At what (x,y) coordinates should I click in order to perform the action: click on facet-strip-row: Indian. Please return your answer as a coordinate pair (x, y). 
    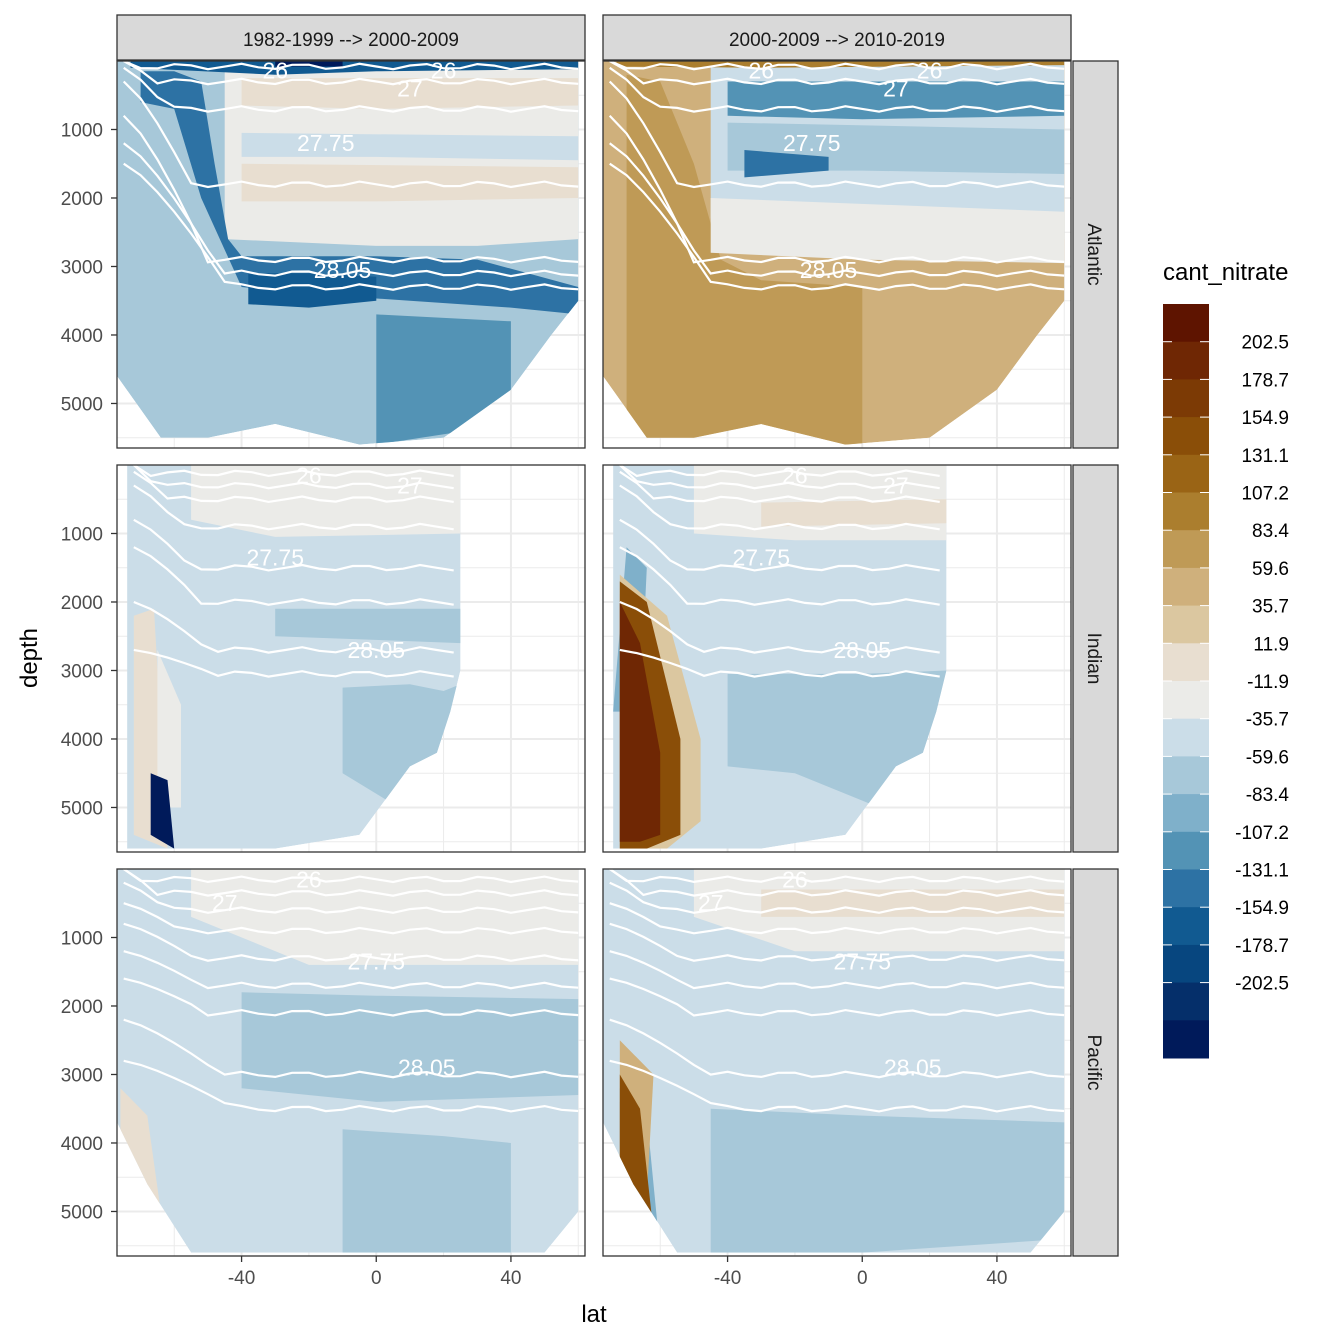
    Looking at the image, I should click on (1095, 658).